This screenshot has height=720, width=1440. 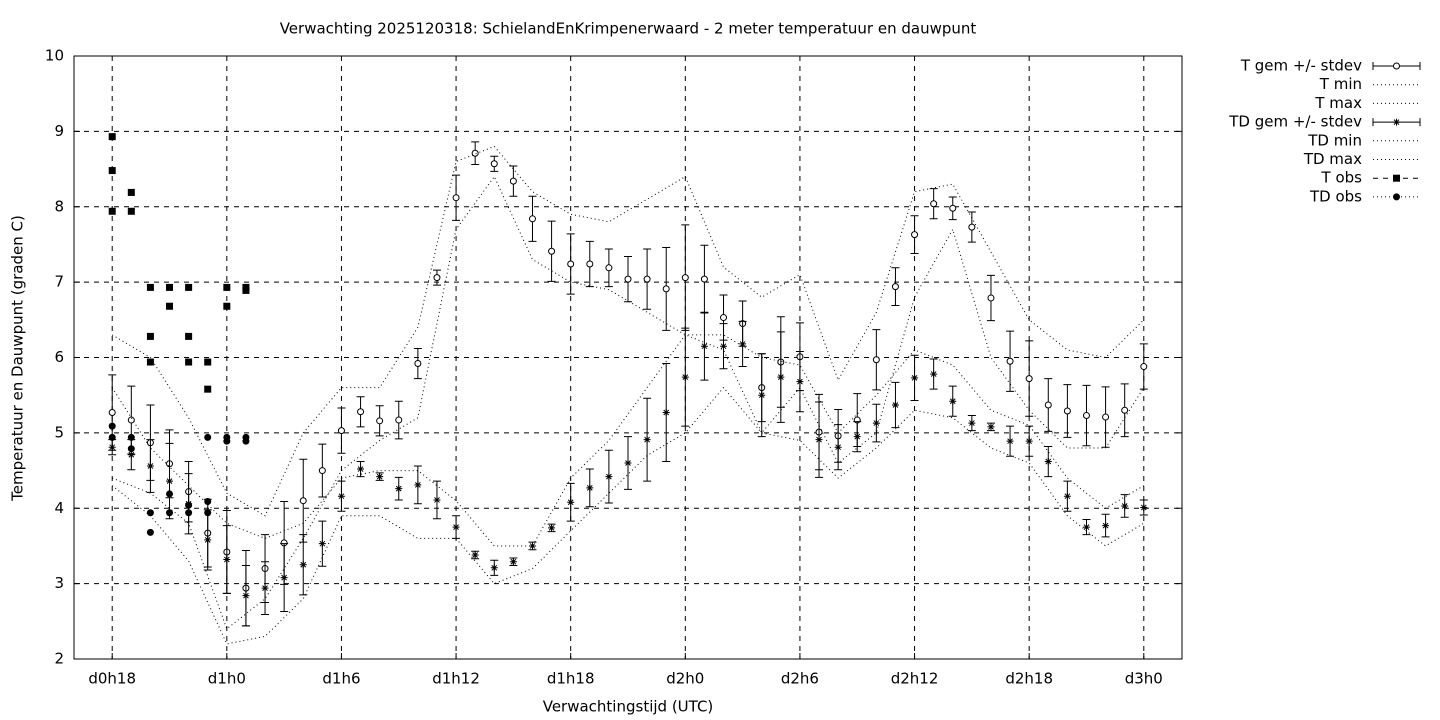 I want to click on y-tick-label: 6, so click(x=59, y=357).